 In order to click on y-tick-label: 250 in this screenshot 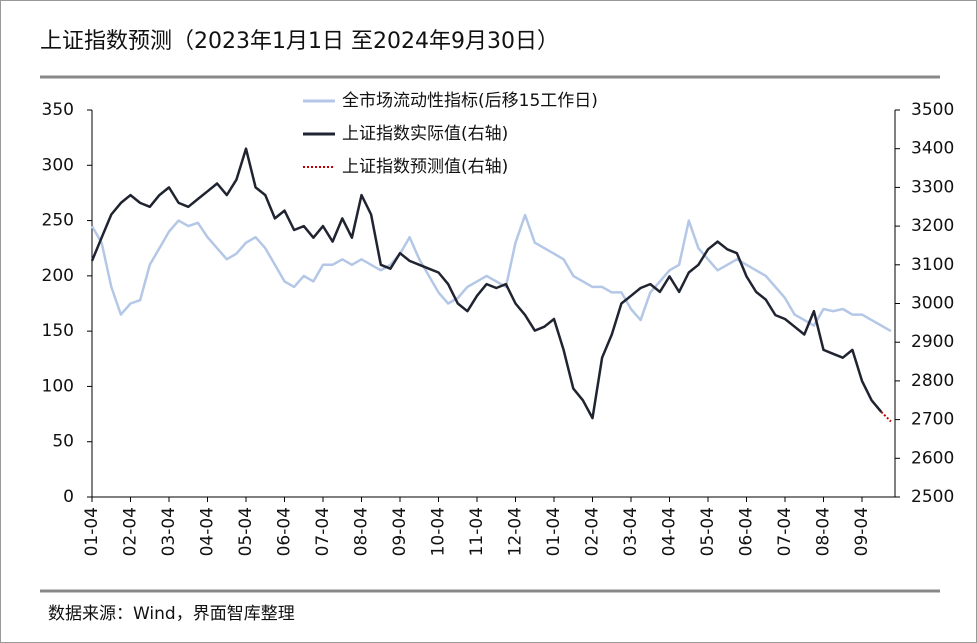, I will do `click(58, 221)`.